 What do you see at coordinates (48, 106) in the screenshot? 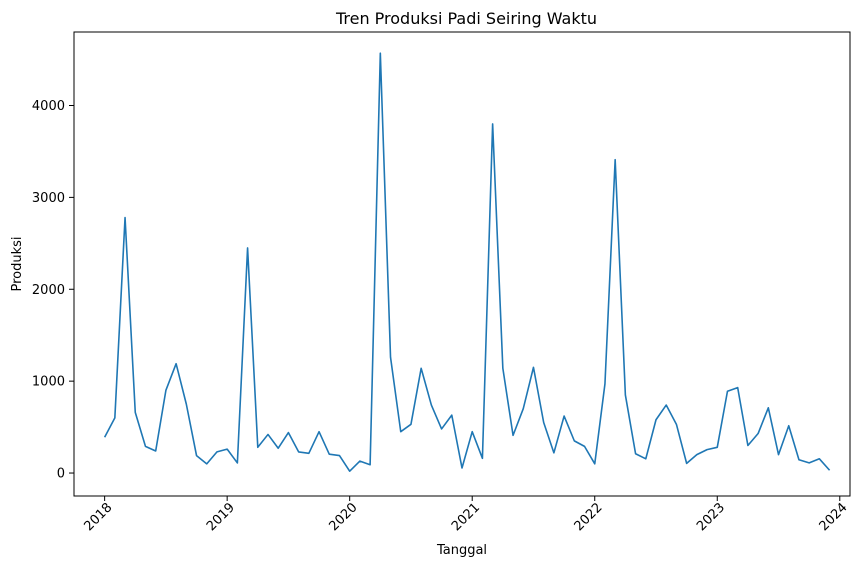
I see `y-tick-label: 4000` at bounding box center [48, 106].